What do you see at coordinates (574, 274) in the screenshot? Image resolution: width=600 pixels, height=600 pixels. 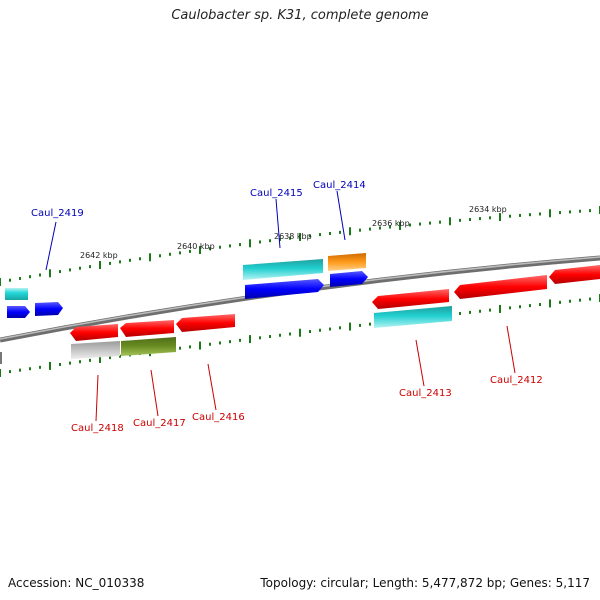 I see `gene-red-right-edge` at bounding box center [574, 274].